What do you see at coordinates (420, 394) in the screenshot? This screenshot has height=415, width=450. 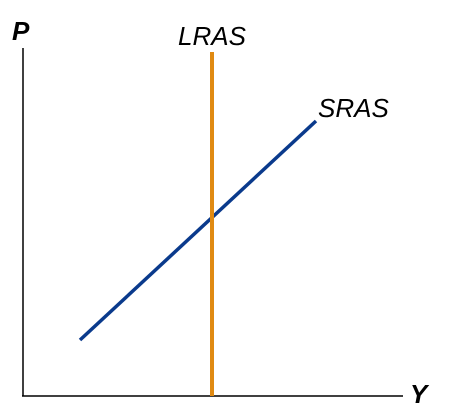 I see `x-axis-label: Y` at bounding box center [420, 394].